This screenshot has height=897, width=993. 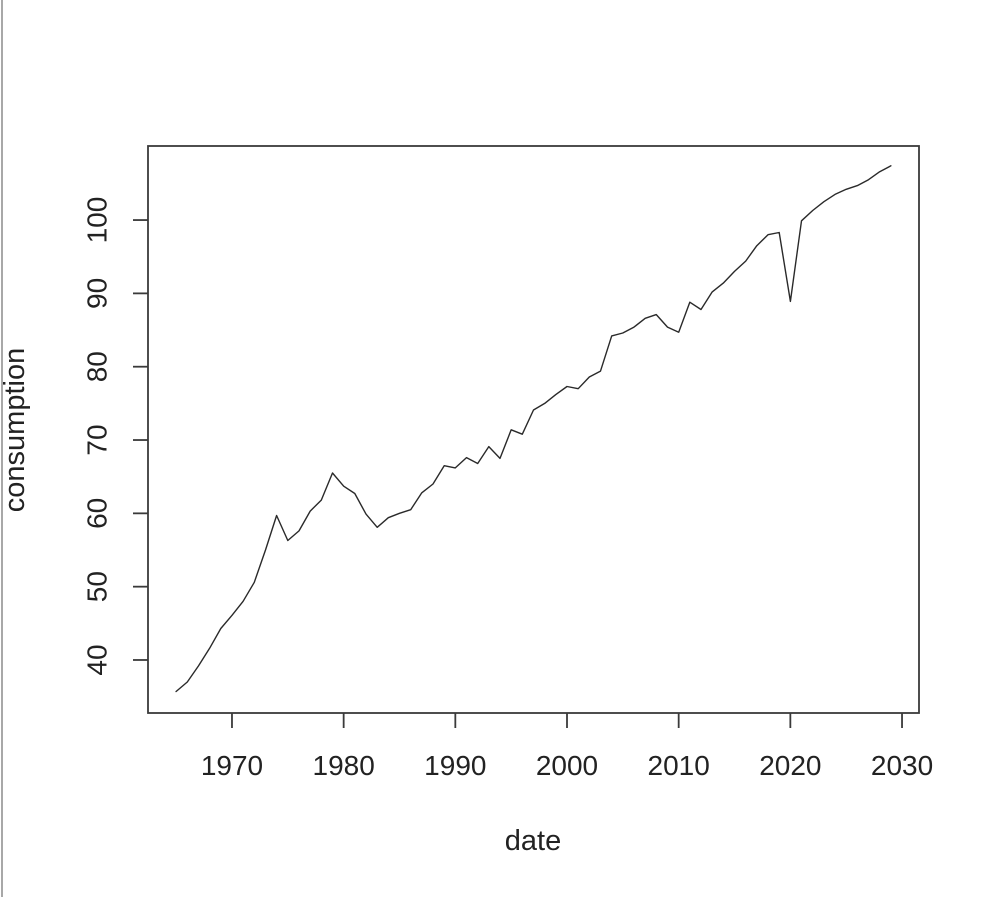 What do you see at coordinates (97, 366) in the screenshot?
I see `y-tick-label: 80` at bounding box center [97, 366].